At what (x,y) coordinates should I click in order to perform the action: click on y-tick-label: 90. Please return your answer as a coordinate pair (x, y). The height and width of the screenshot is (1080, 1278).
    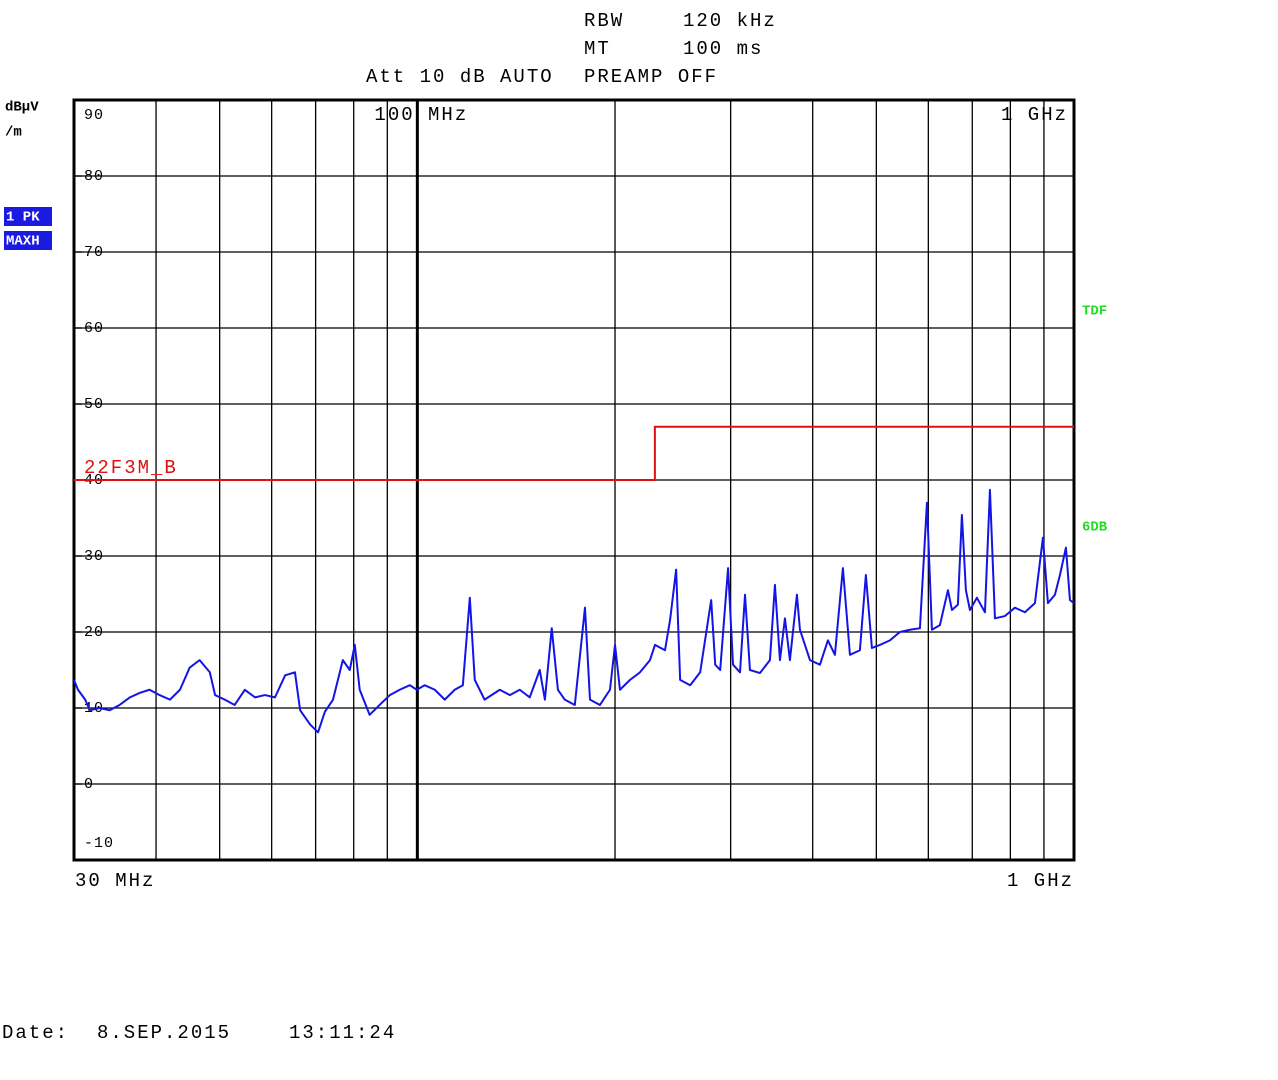
    Looking at the image, I should click on (94, 115).